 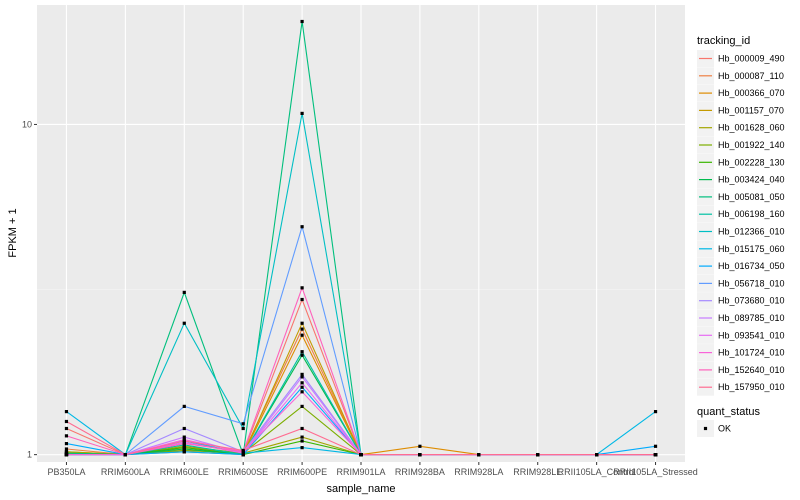 I want to click on x-tick-label: RRIM600LE, so click(x=184, y=472).